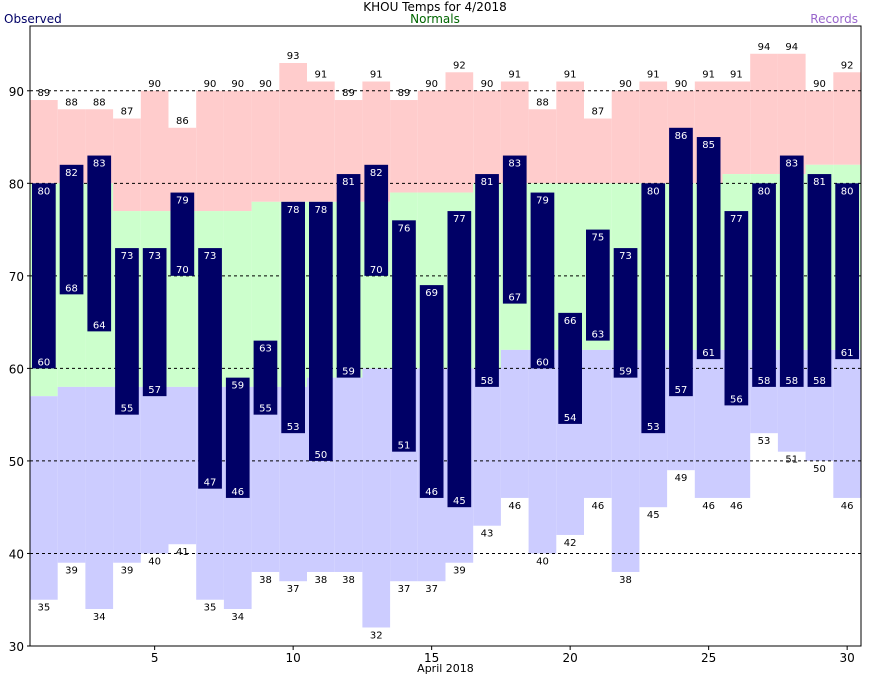 The image size is (870, 676). Describe the element at coordinates (404, 446) in the screenshot. I see `observed-low-label: 51` at that location.